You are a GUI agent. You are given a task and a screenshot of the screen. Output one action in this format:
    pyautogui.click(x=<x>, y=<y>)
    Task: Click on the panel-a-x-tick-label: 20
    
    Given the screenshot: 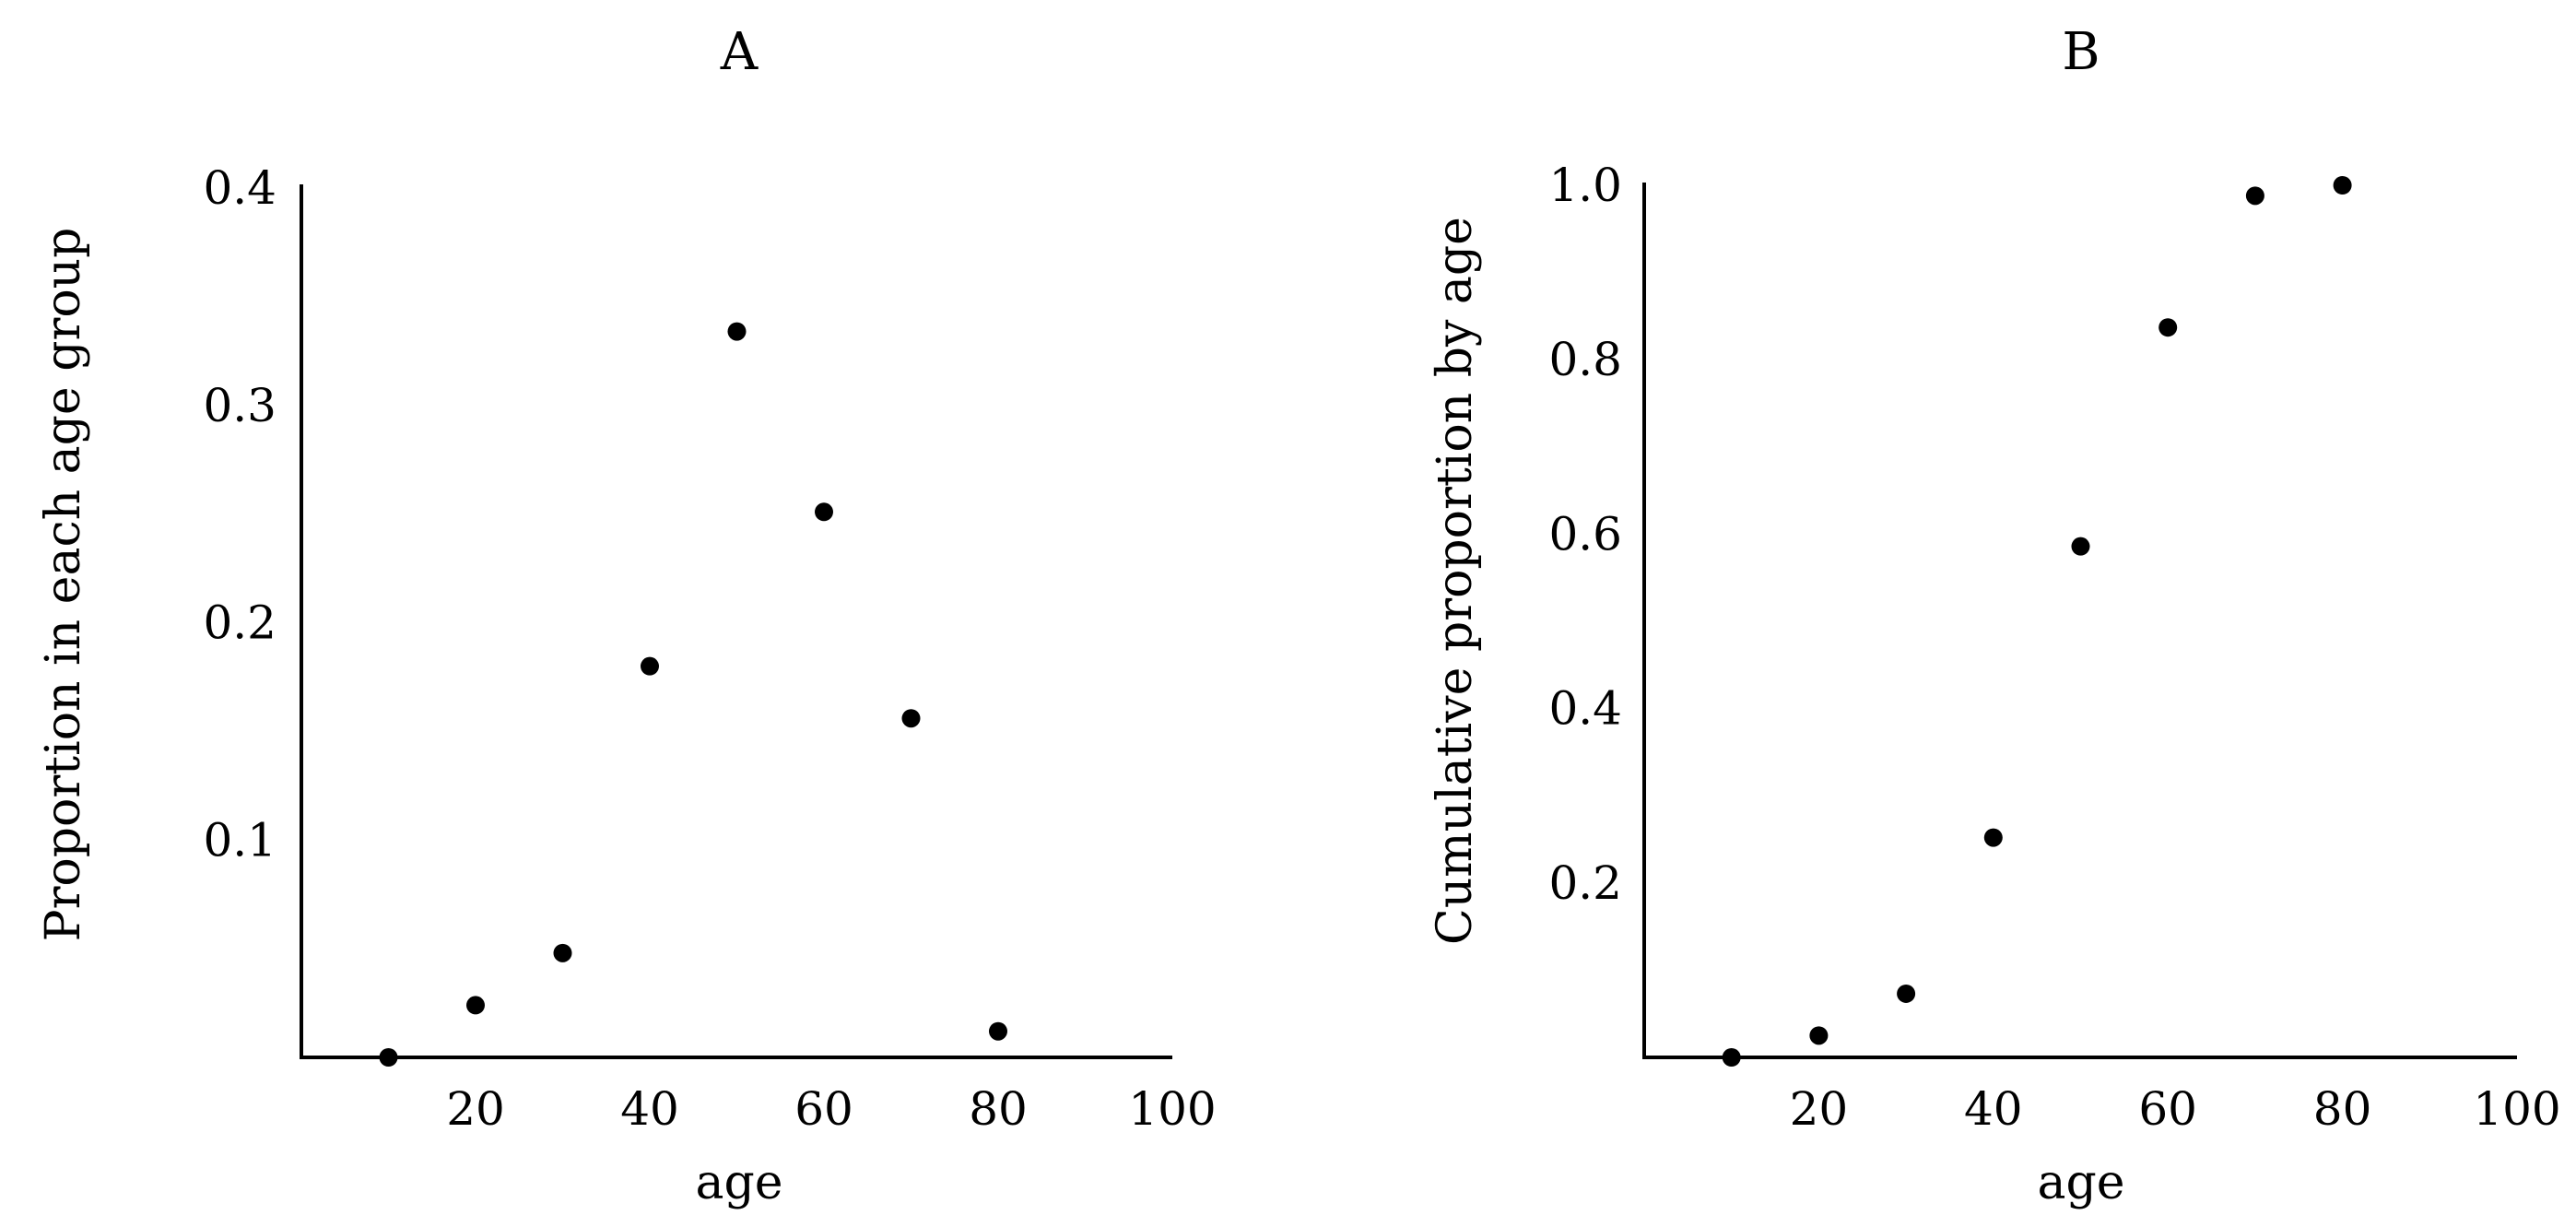 What is the action you would take?
    pyautogui.click(x=475, y=1109)
    